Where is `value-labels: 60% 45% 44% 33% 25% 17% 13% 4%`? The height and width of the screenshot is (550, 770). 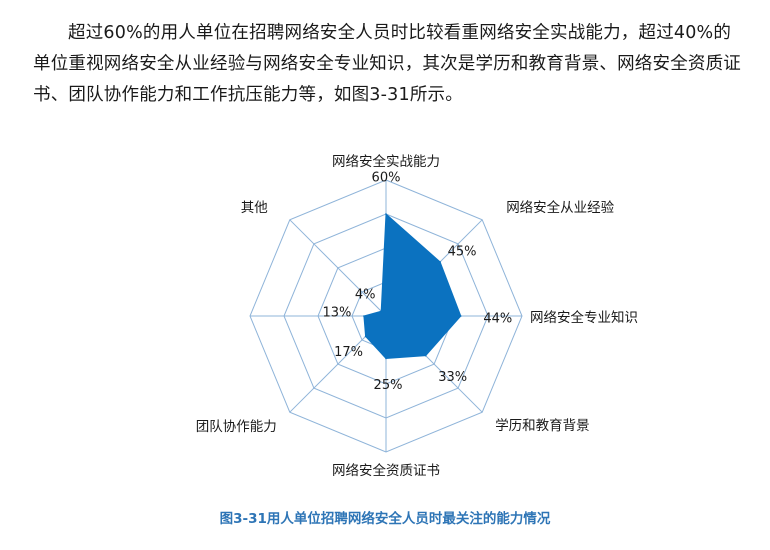 value-labels: 60% 45% 44% 33% 25% 17% 13% 4% is located at coordinates (417, 282).